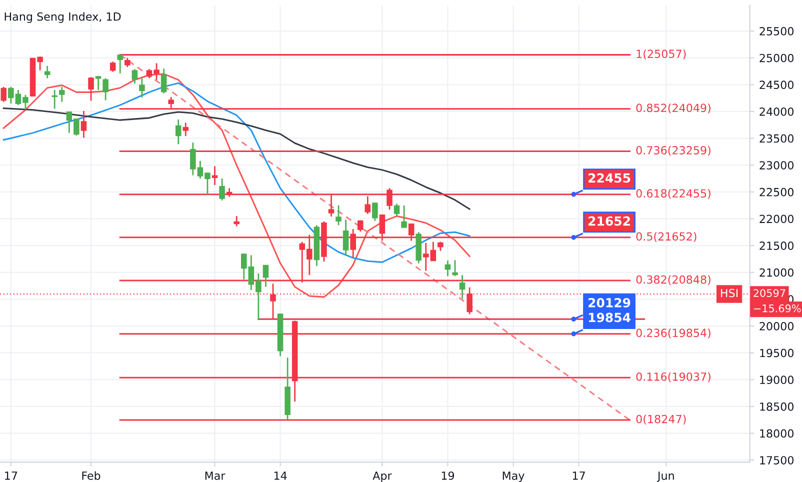 The width and height of the screenshot is (802, 482). Describe the element at coordinates (236, 159) in the screenshot. I see `line-series` at that location.